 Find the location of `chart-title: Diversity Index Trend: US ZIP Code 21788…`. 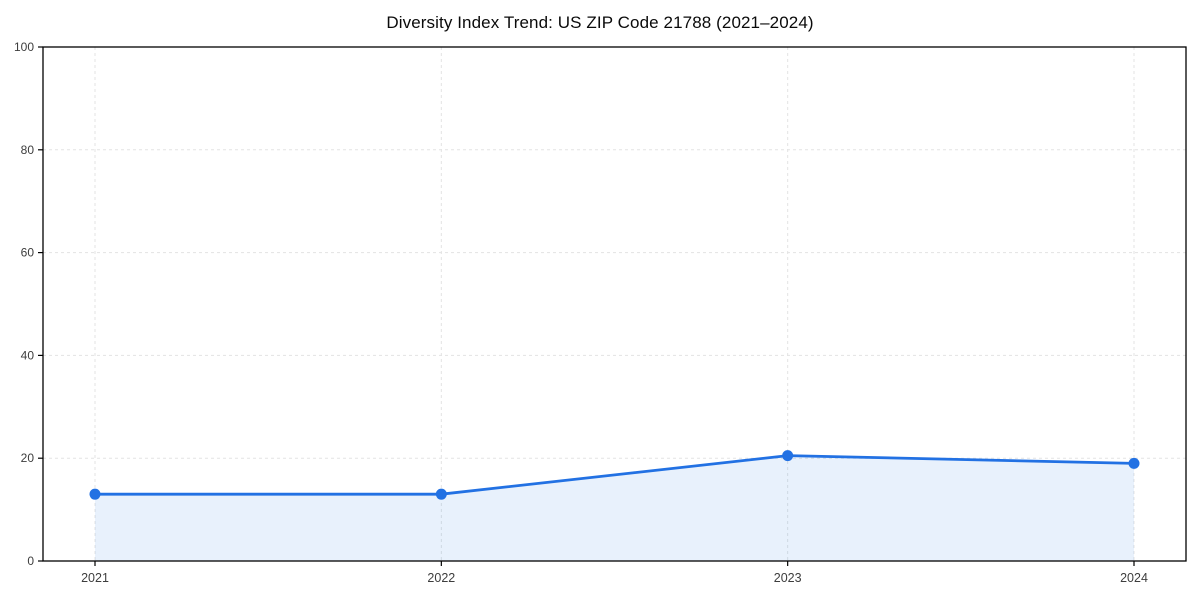

chart-title: Diversity Index Trend: US ZIP Code 21788… is located at coordinates (600, 22).